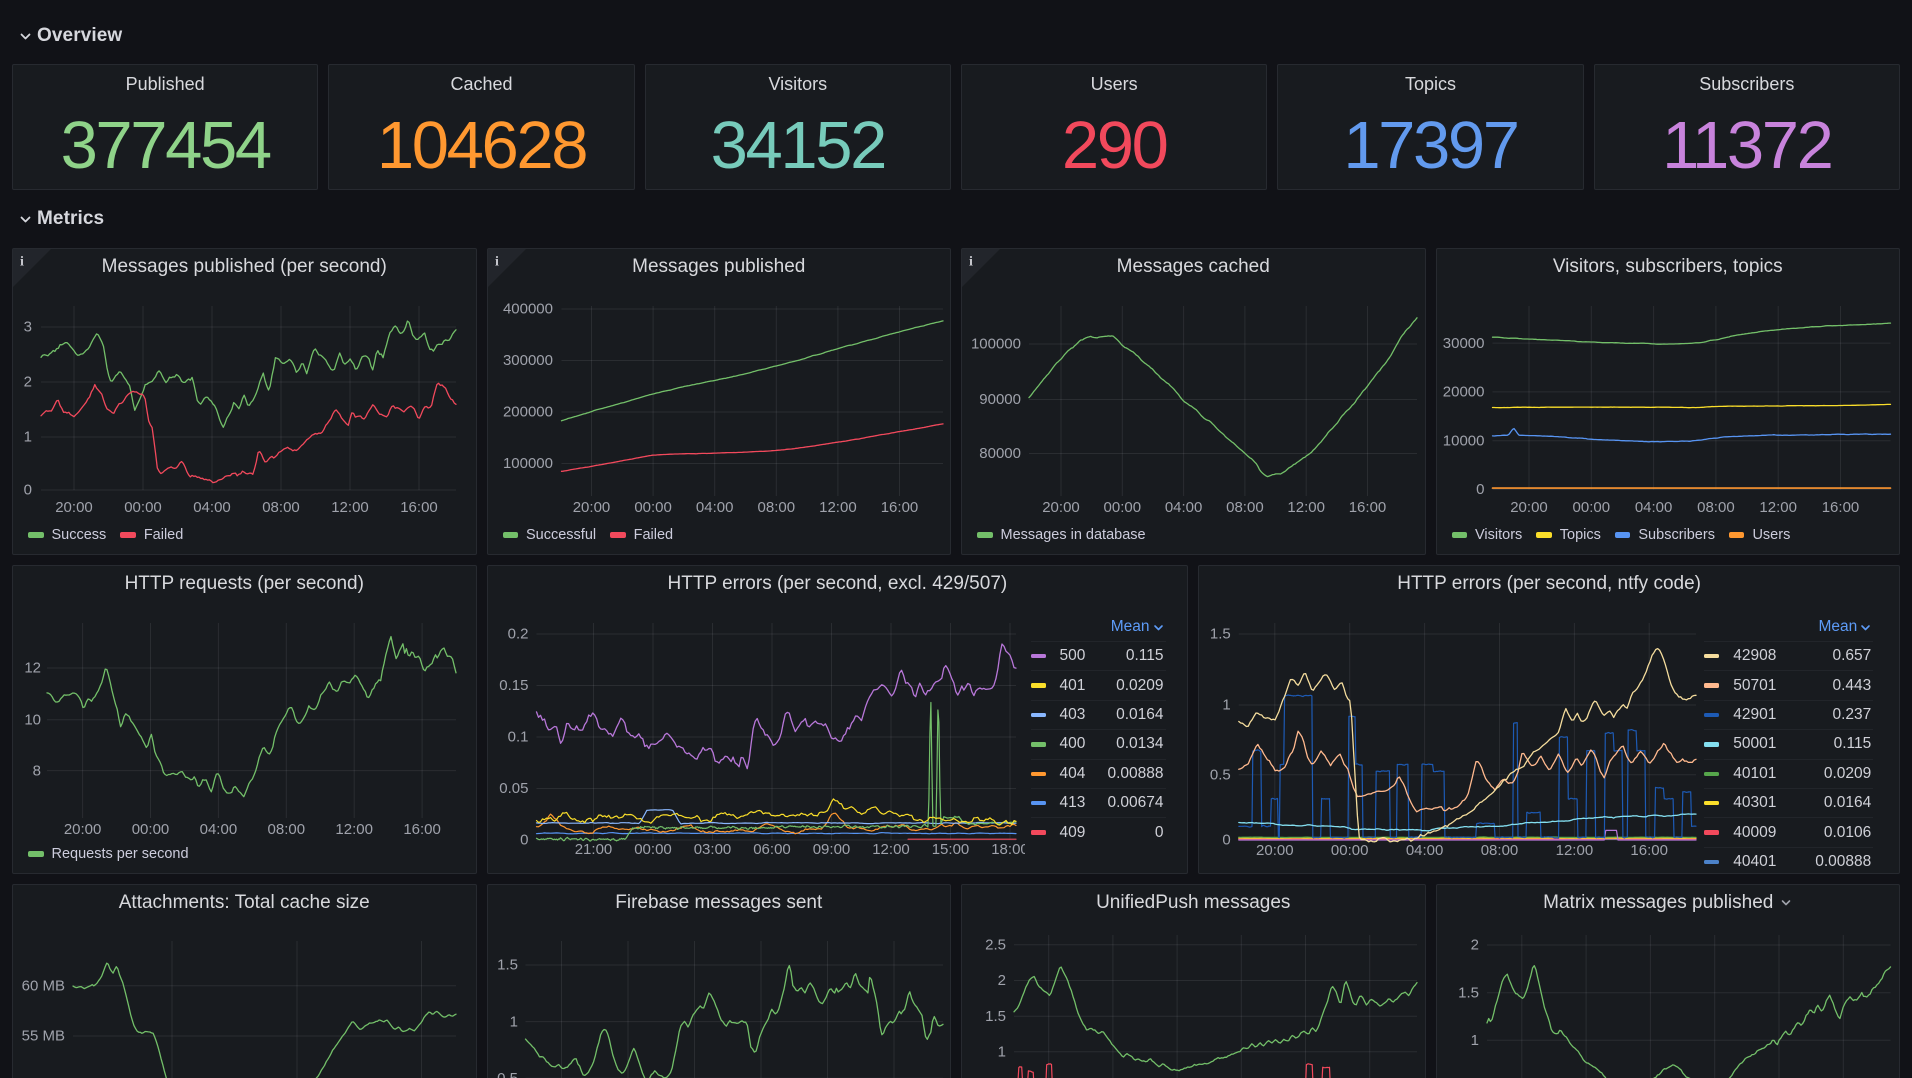 Image resolution: width=1912 pixels, height=1078 pixels. What do you see at coordinates (1010, 849) in the screenshot?
I see `svg-text: 18:00` at bounding box center [1010, 849].